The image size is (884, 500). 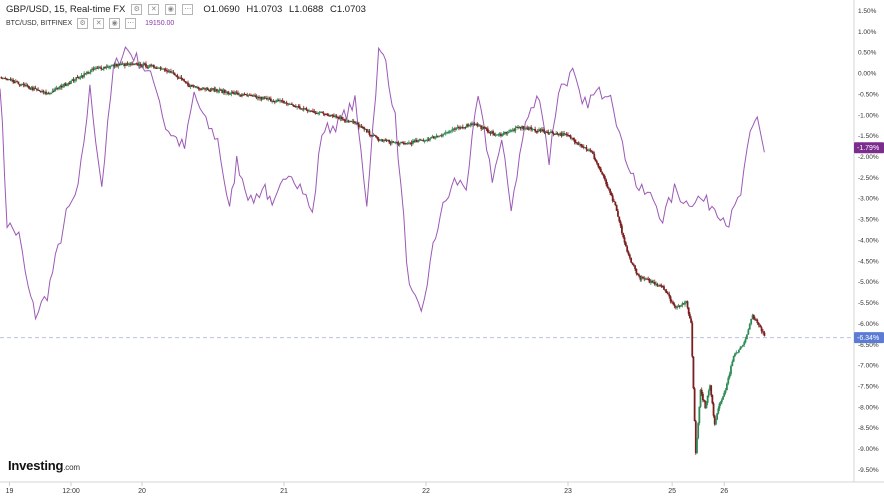 I want to click on y-tick-label: -5.00%, so click(x=868, y=282).